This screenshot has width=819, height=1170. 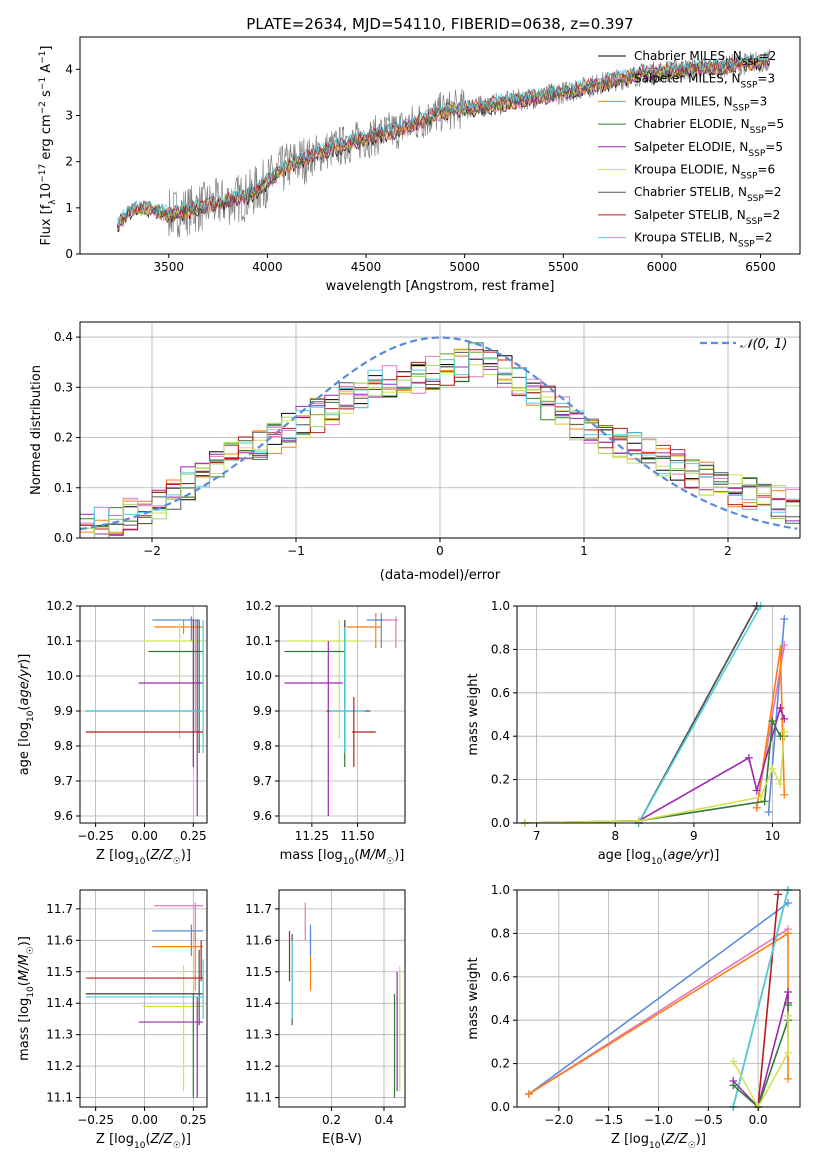 What do you see at coordinates (46, 224) in the screenshot?
I see `label-part: Flux [f` at bounding box center [46, 224].